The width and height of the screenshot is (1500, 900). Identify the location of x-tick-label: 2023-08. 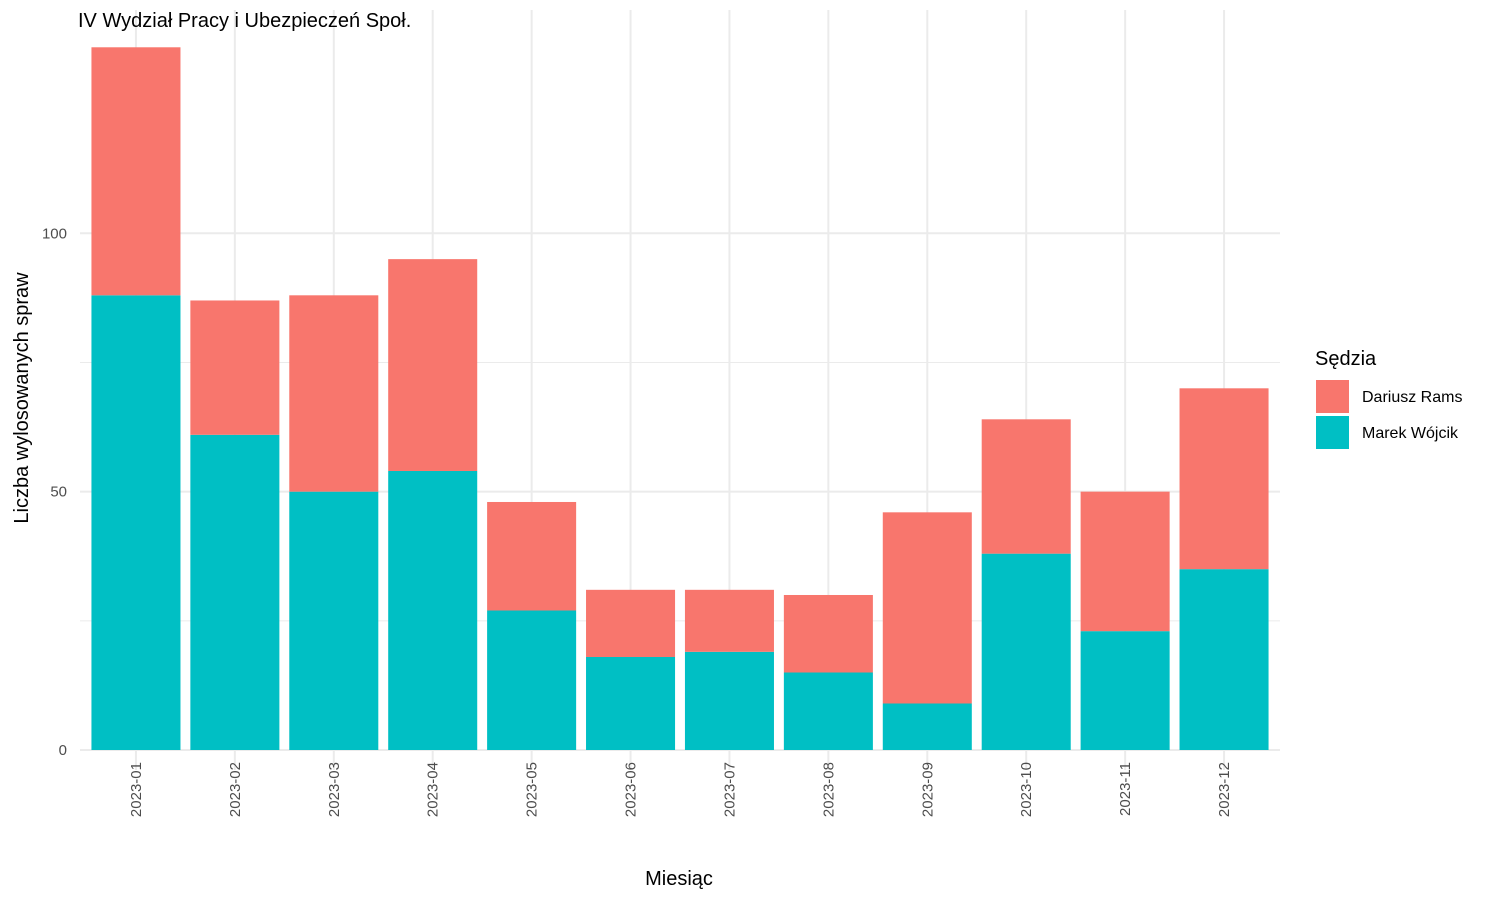
(828, 789).